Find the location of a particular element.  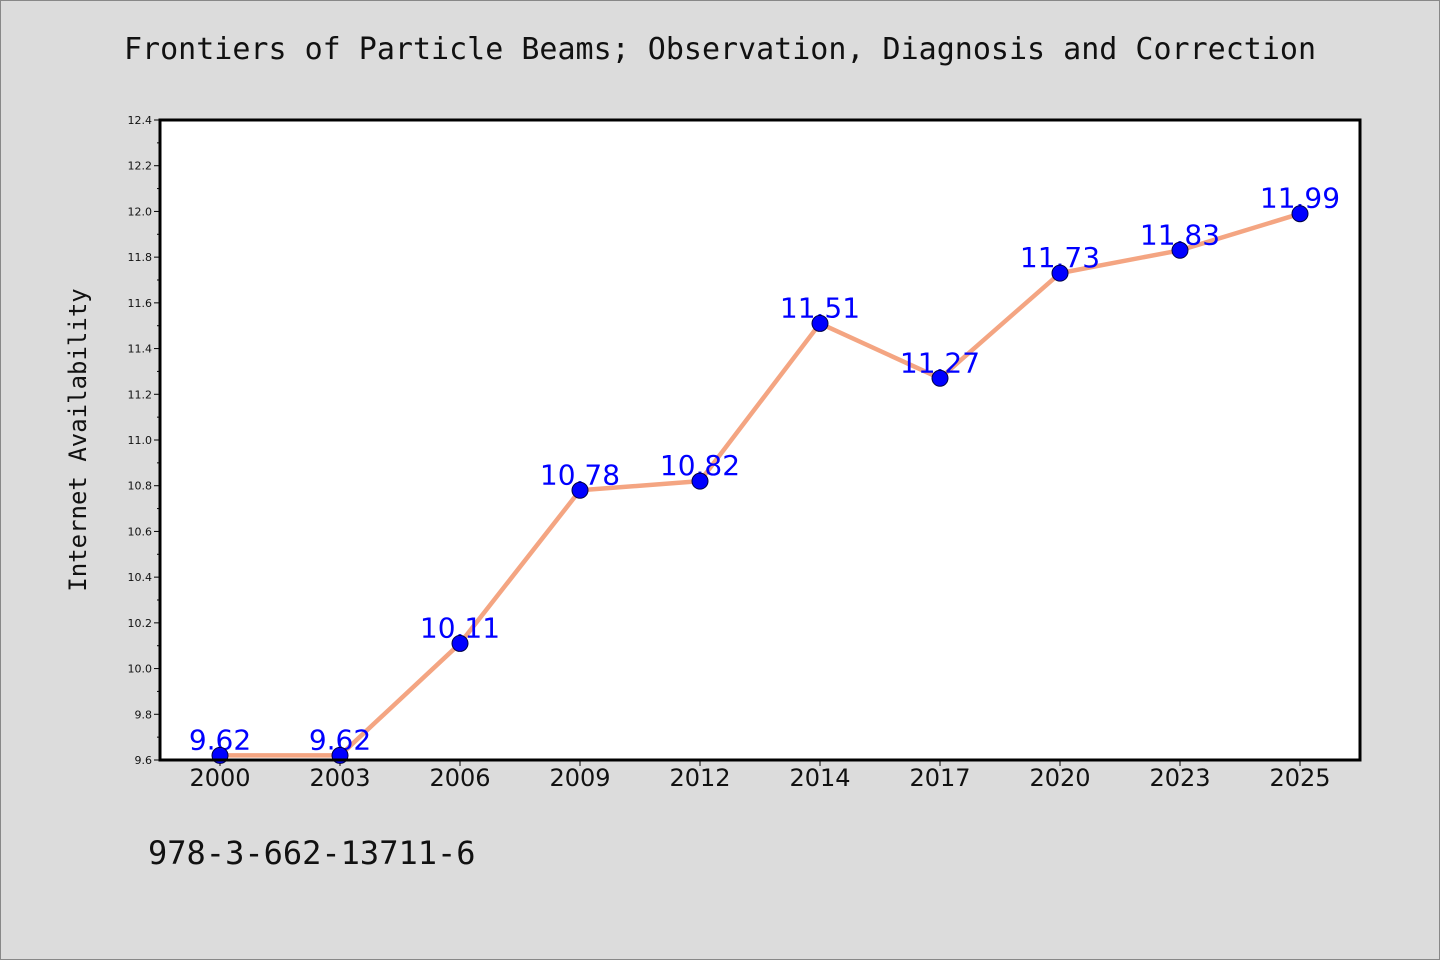

x-tick-label: 2023 is located at coordinates (1179, 778).